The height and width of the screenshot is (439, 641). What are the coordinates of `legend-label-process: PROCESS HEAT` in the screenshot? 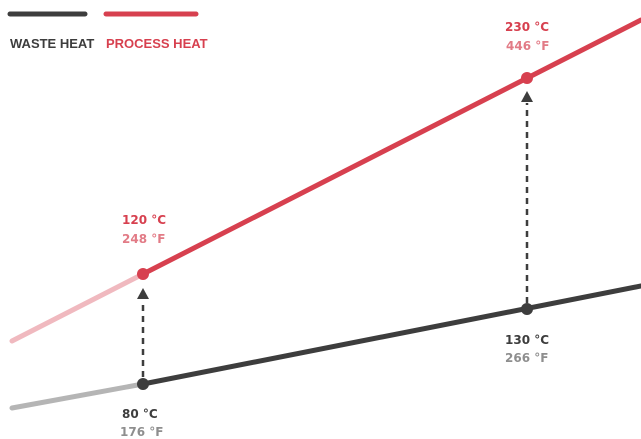 It's located at (157, 43).